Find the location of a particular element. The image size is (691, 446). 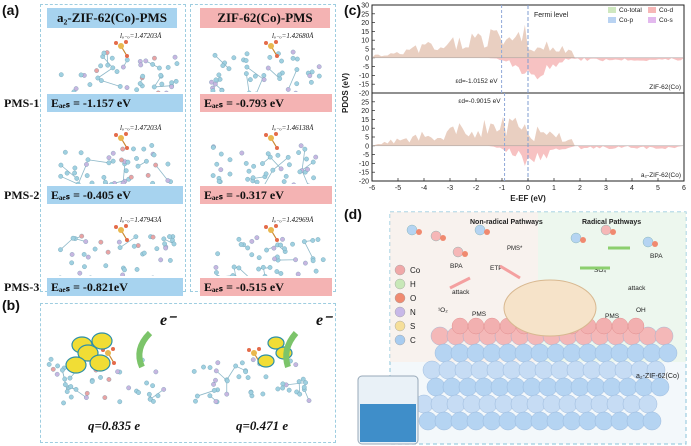

left-adsorption-energy: Eₐₑₛ = -0.405 eV is located at coordinates (115, 195).